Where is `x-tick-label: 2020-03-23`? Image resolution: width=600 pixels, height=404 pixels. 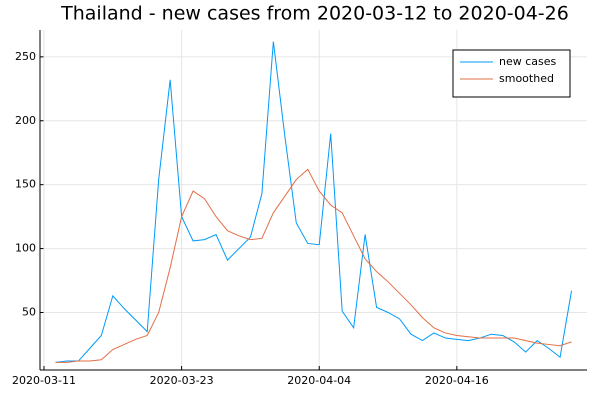 x-tick-label: 2020-03-23 is located at coordinates (182, 380).